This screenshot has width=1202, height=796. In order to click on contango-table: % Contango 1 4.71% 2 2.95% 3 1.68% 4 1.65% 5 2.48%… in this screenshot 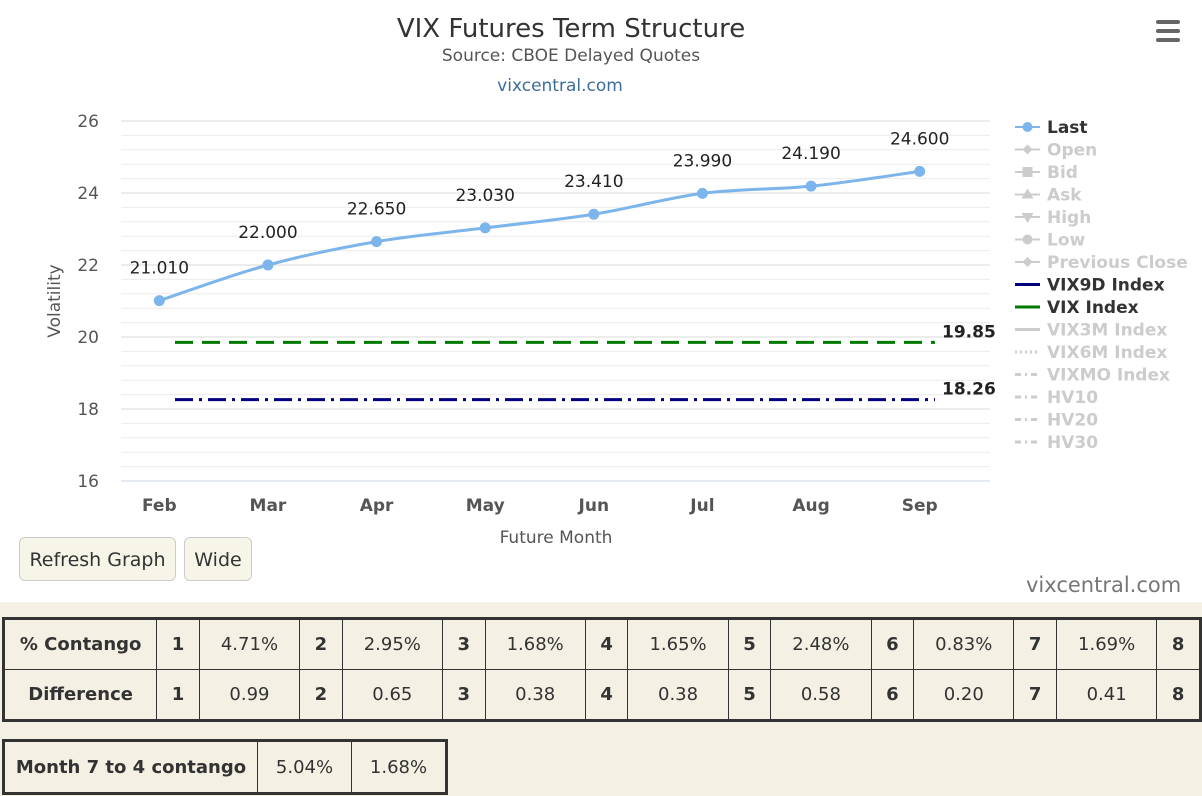, I will do `click(602, 669)`.